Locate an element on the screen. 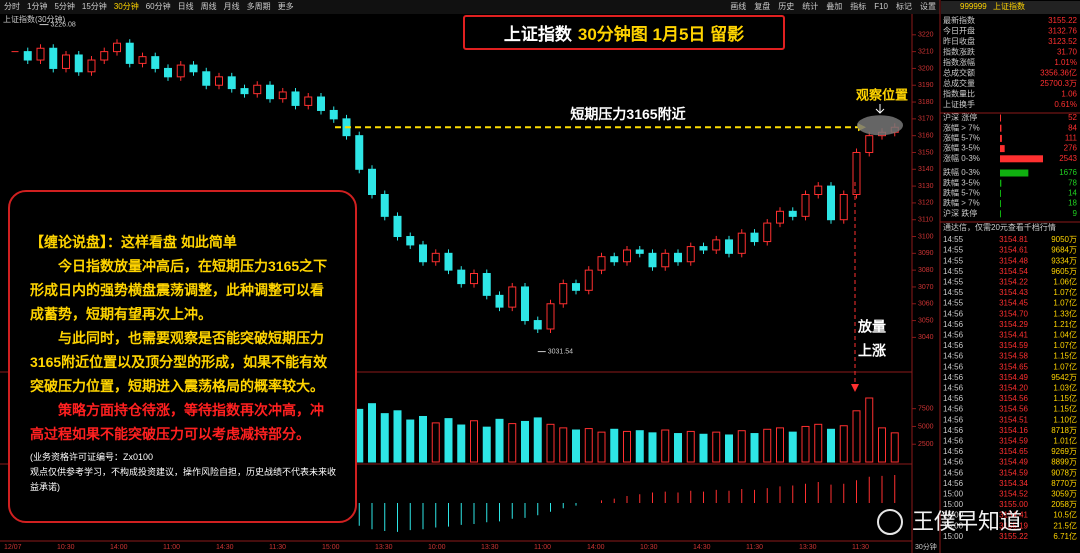 The image size is (1080, 553). tool-button: 画线 is located at coordinates (738, 6).